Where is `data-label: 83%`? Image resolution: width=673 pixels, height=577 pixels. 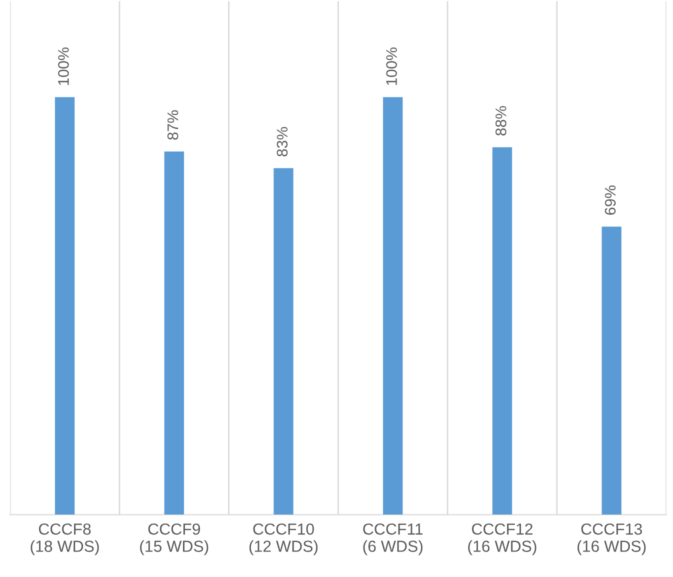
data-label: 83% is located at coordinates (282, 141).